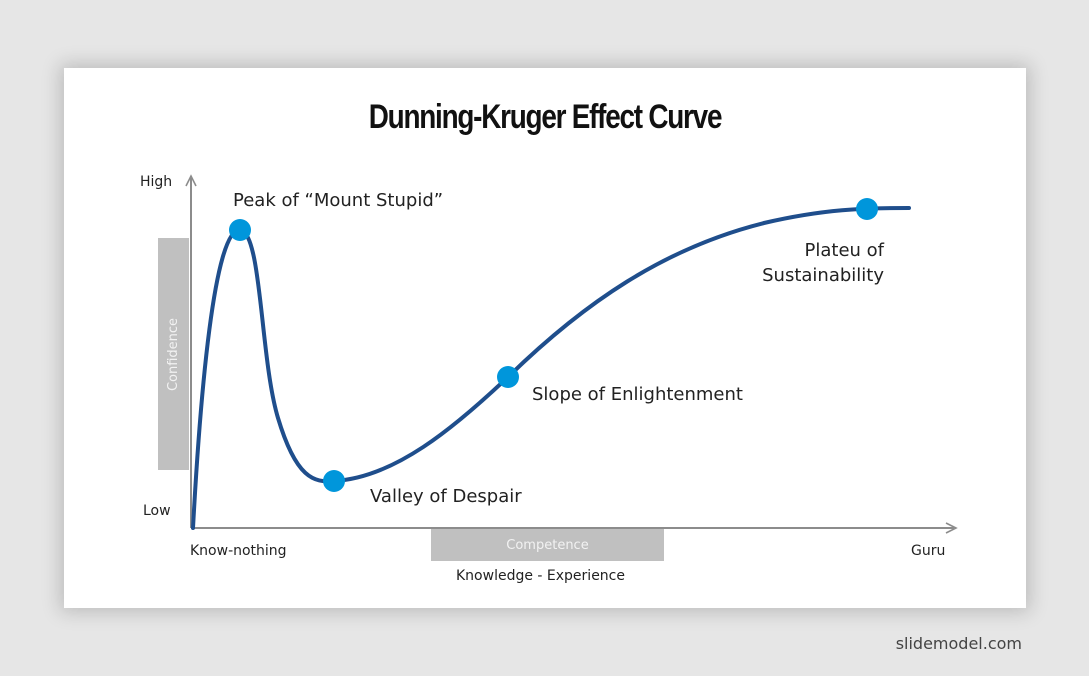 The height and width of the screenshot is (676, 1089). What do you see at coordinates (191, 180) in the screenshot?
I see `y-axis-arrow-icon` at bounding box center [191, 180].